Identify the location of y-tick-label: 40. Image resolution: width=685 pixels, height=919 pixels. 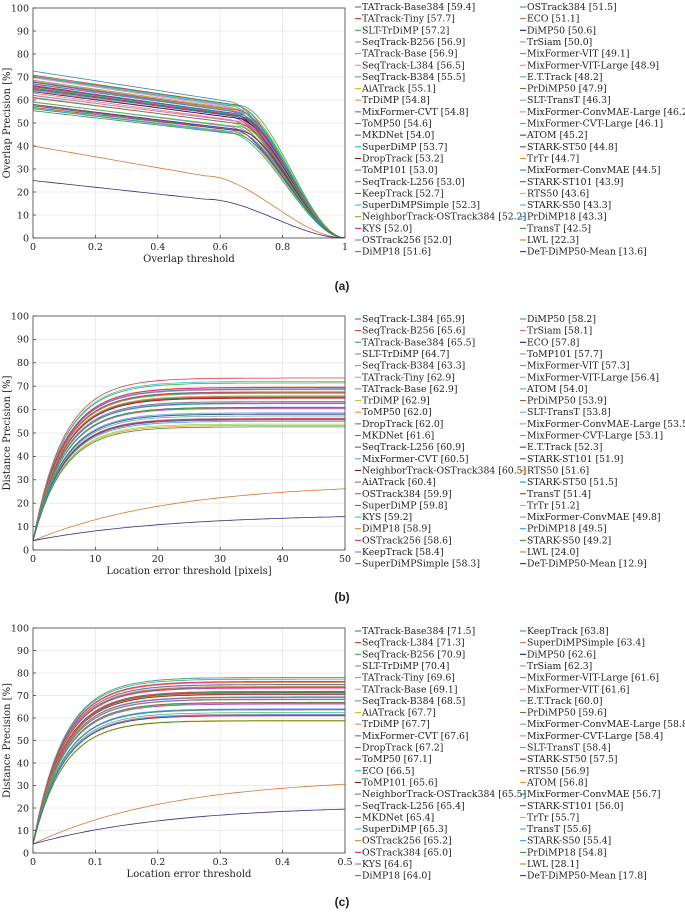
(23, 146).